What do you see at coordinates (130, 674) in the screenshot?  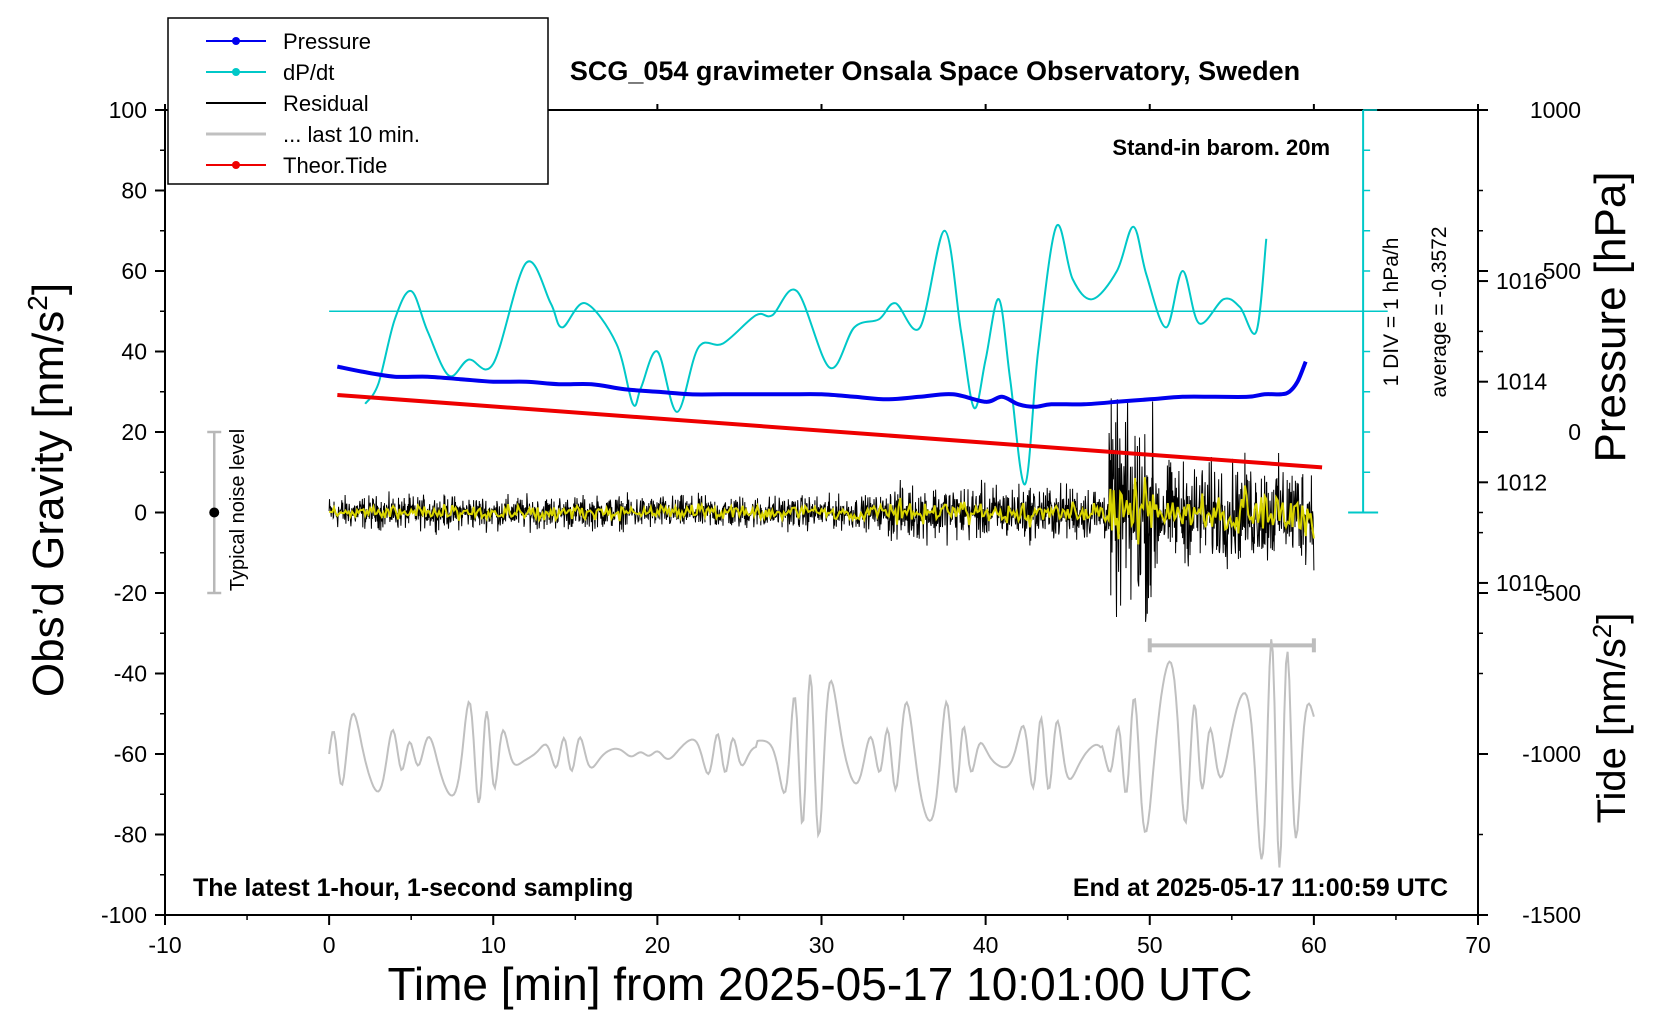 I see `y-tick-label: -40` at bounding box center [130, 674].